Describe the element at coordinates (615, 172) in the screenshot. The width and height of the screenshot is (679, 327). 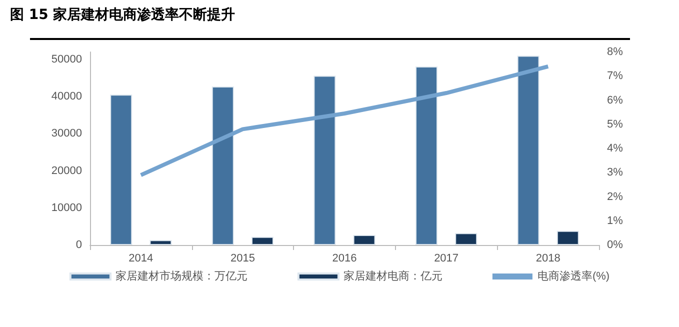
I see `y2-tick-label: 3%` at that location.